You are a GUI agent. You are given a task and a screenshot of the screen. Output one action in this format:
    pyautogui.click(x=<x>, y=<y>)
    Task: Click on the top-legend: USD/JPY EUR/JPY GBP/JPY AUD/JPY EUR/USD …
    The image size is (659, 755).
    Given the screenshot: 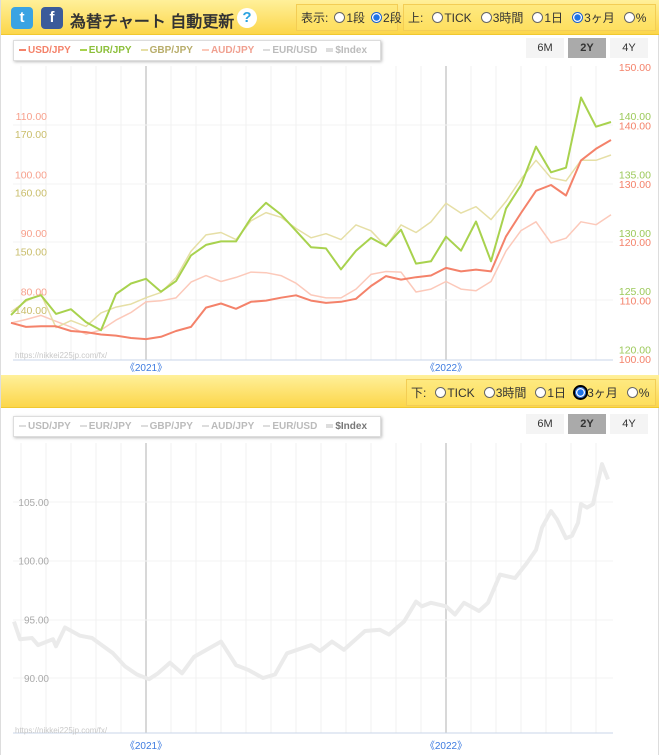 What is the action you would take?
    pyautogui.click(x=197, y=50)
    